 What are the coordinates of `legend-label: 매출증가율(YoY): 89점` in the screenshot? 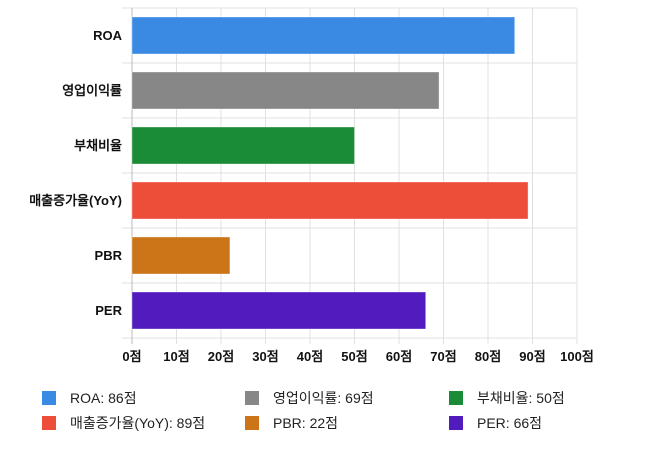 It's located at (138, 423).